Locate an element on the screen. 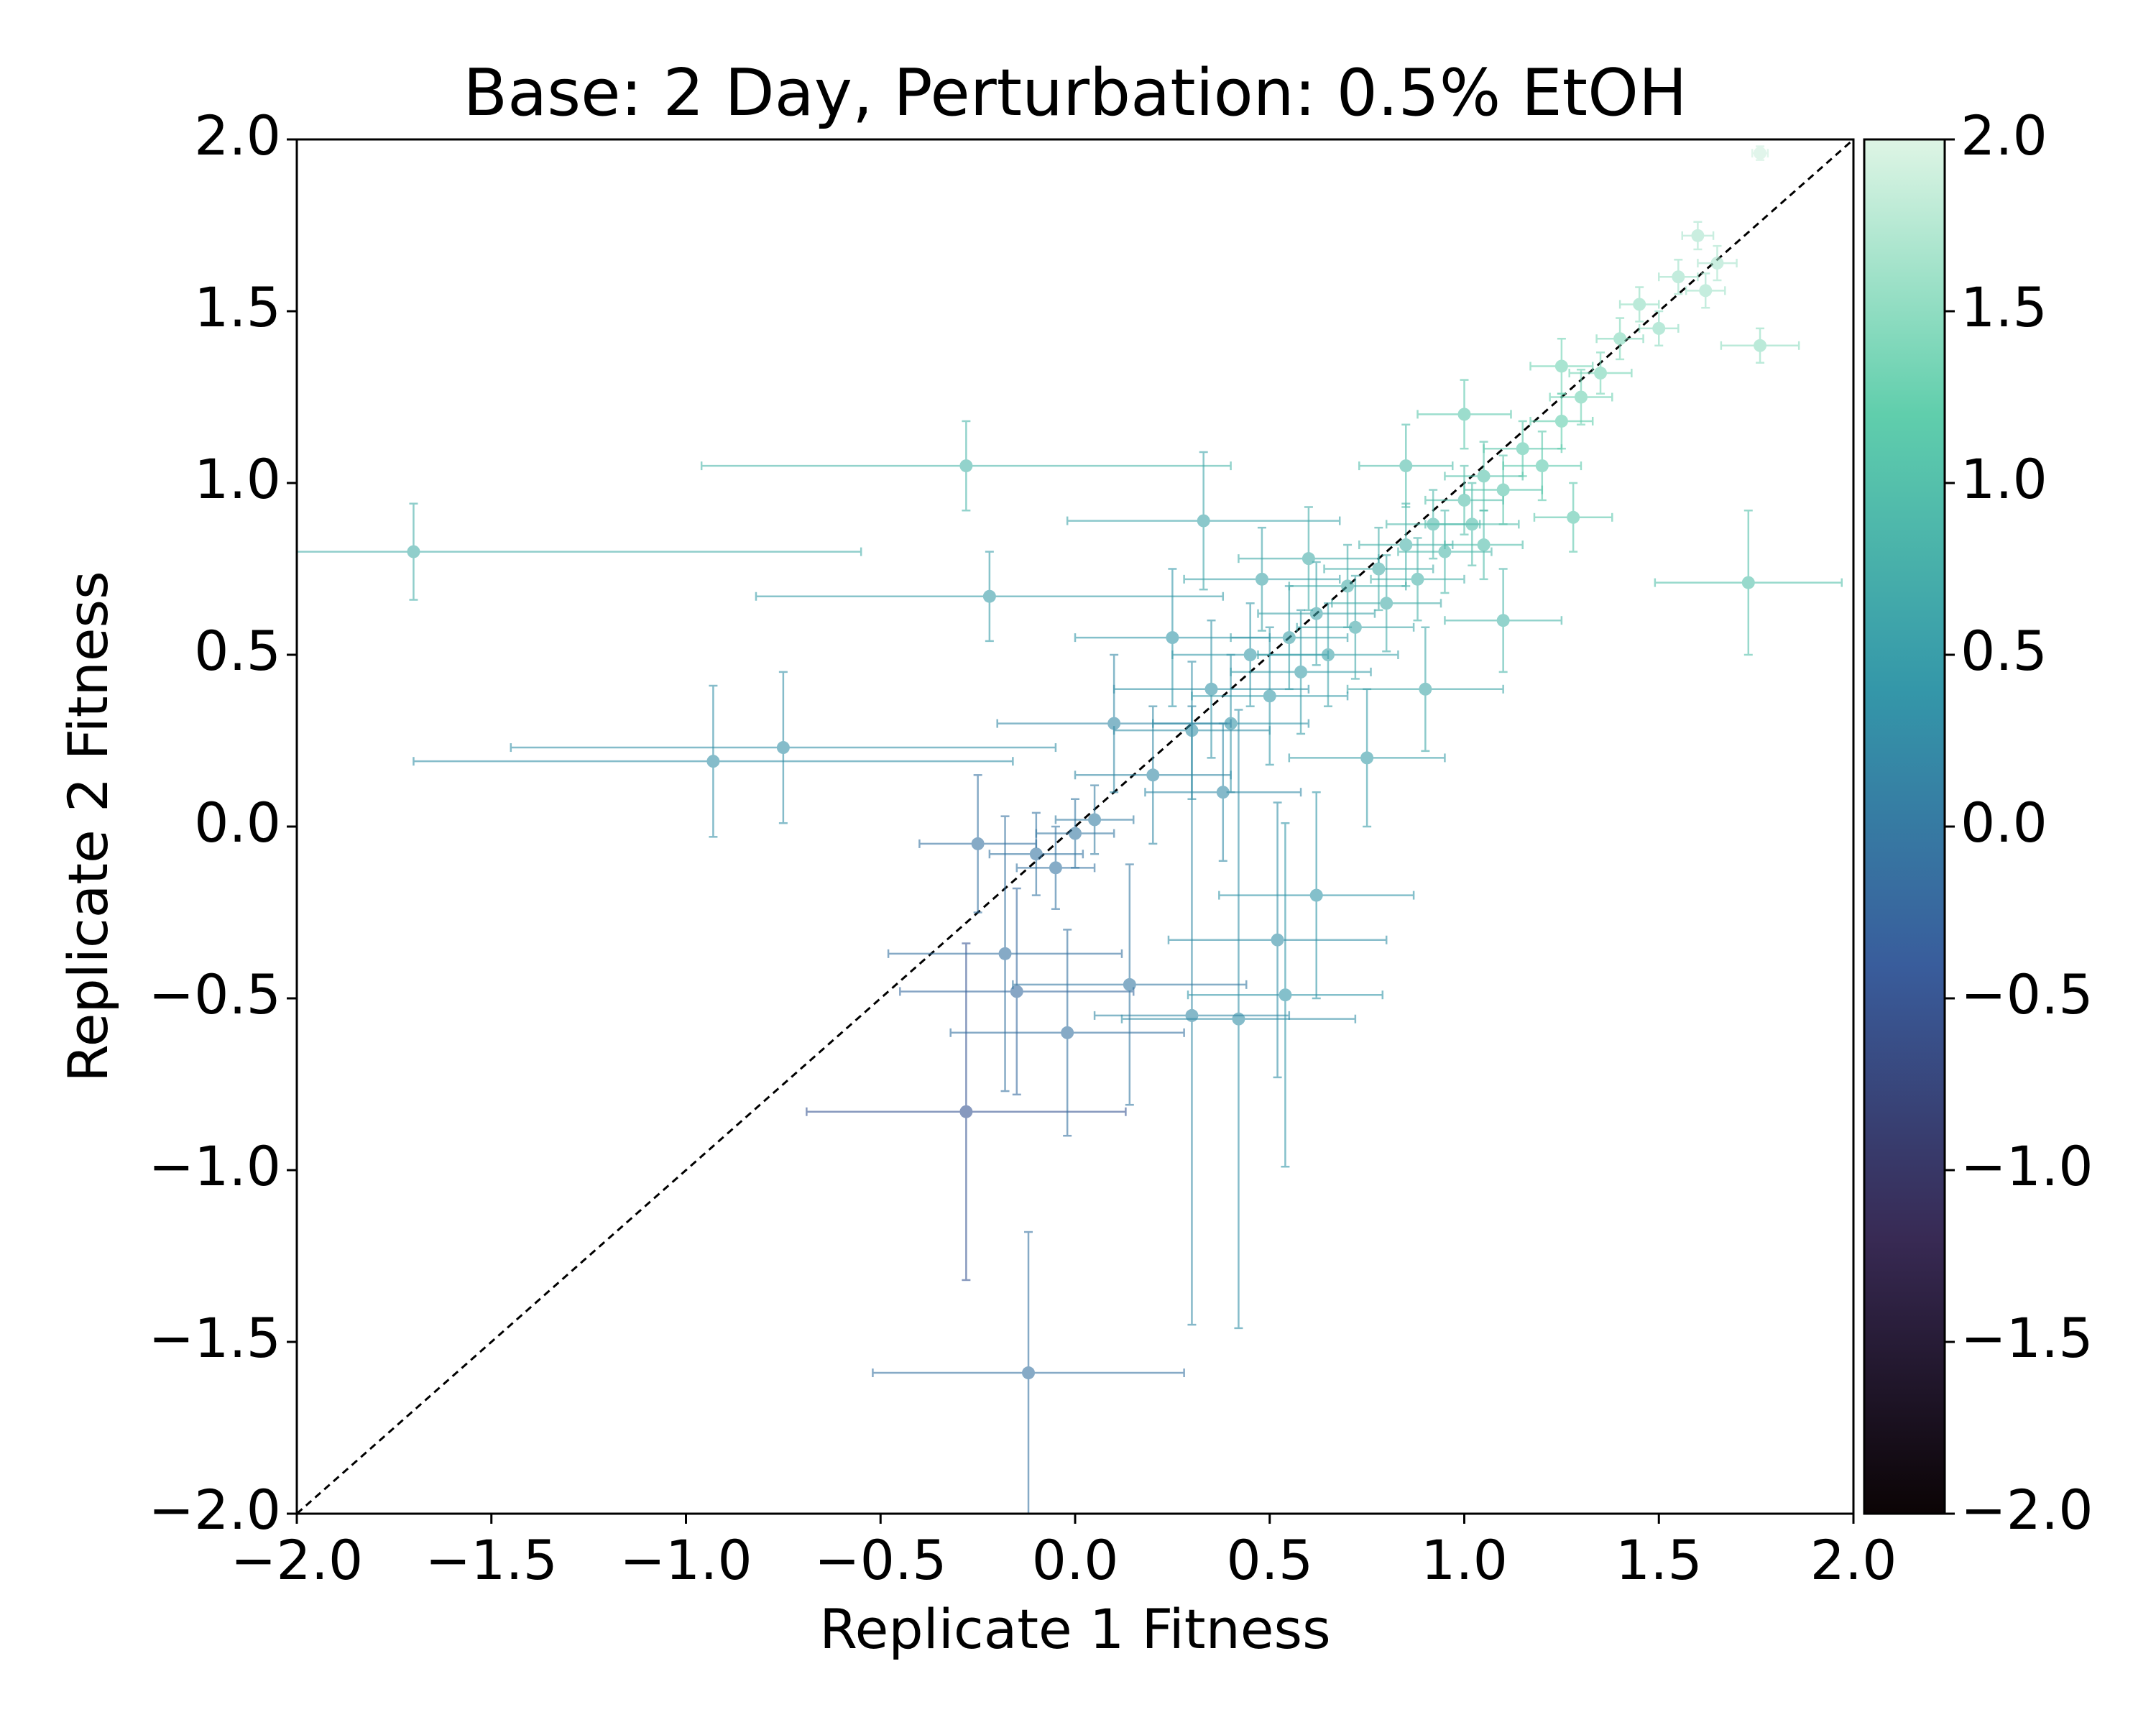  y-tick-label: 0.5 is located at coordinates (238, 651).